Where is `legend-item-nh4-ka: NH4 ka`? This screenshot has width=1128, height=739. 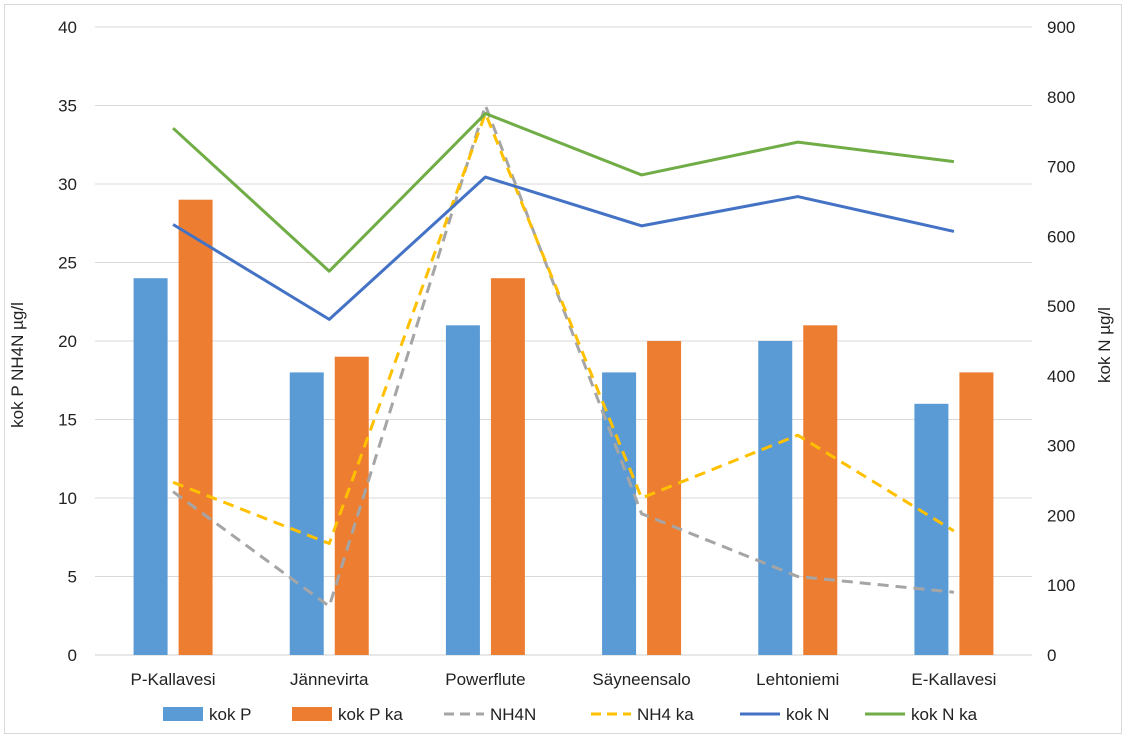
legend-item-nh4-ka: NH4 ka is located at coordinates (642, 714).